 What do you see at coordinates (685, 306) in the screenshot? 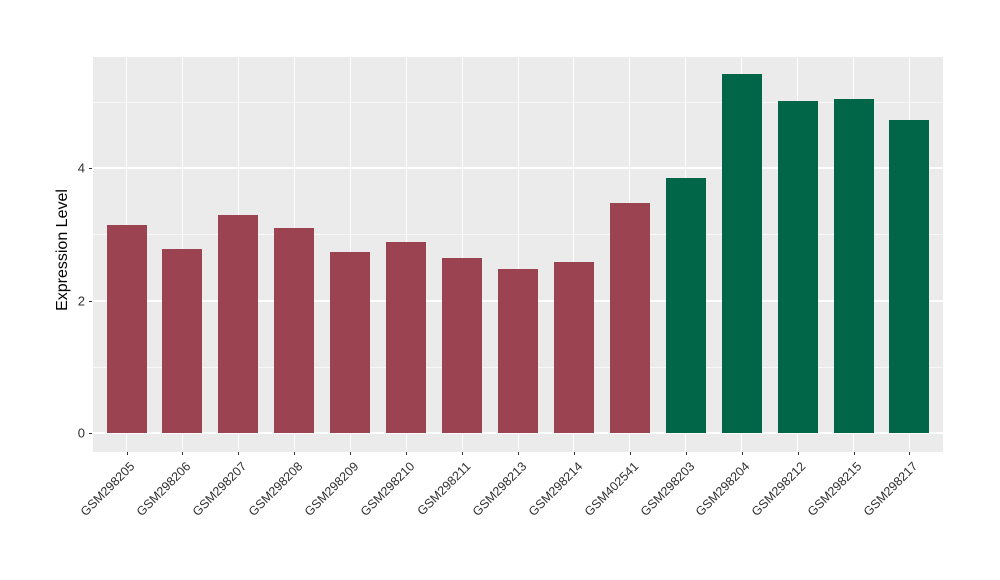
I see `bar-GSM298203` at bounding box center [685, 306].